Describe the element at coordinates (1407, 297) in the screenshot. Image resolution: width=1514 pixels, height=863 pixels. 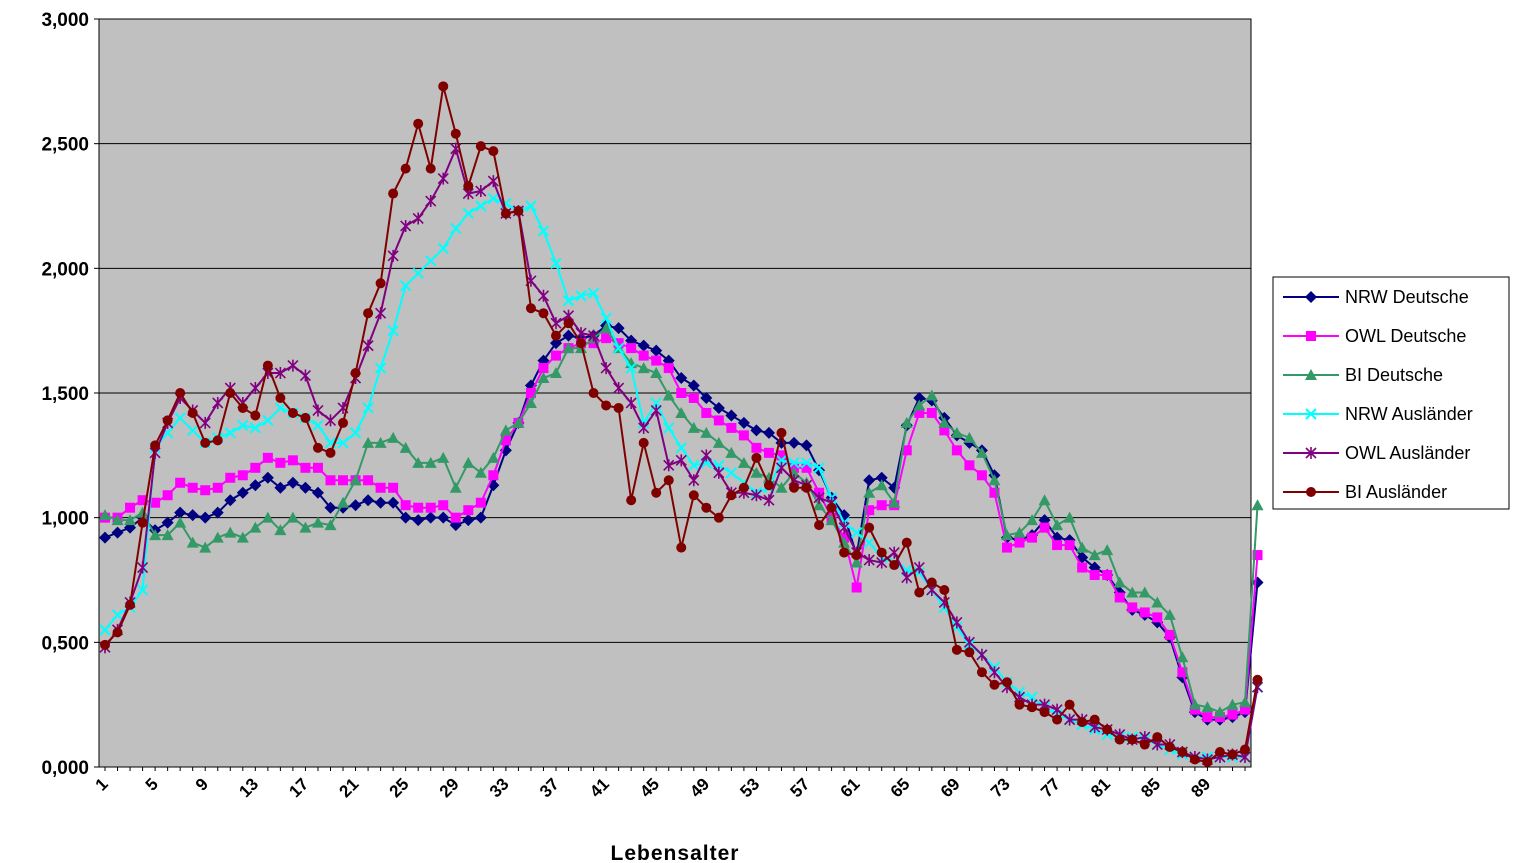
I see `legend-label: NRW Deutsche` at that location.